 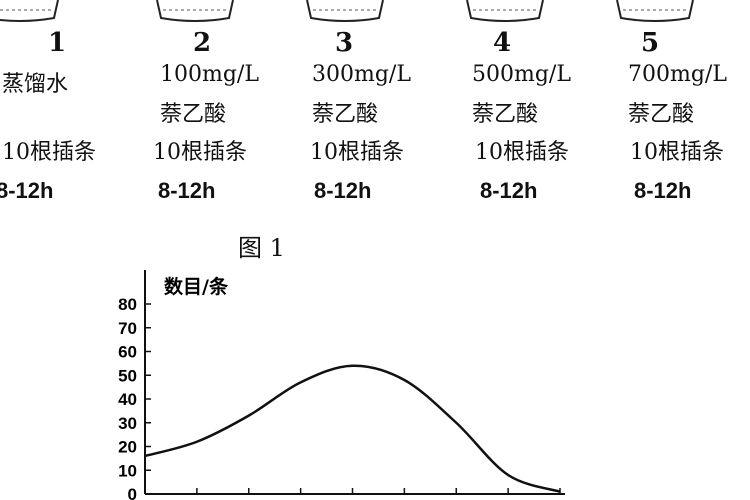 I want to click on y-tick-label: 60, so click(x=127, y=352).